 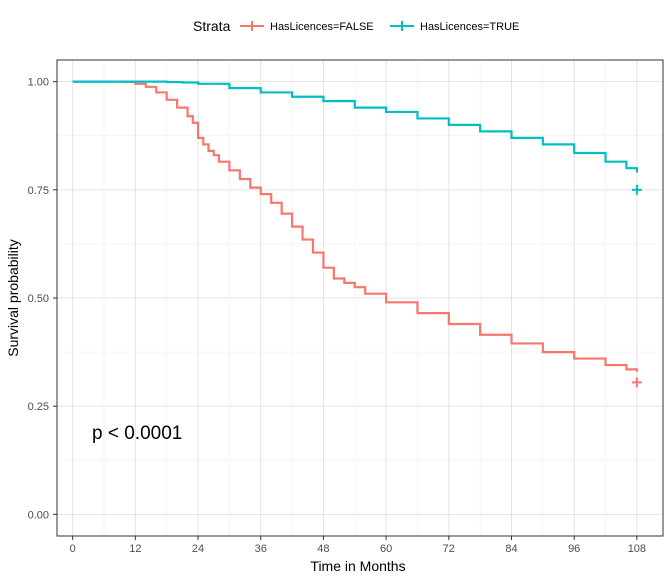 I want to click on y-axis-ticks: 0.00 0.25 0.50 0.75 1.00, so click(x=42, y=299).